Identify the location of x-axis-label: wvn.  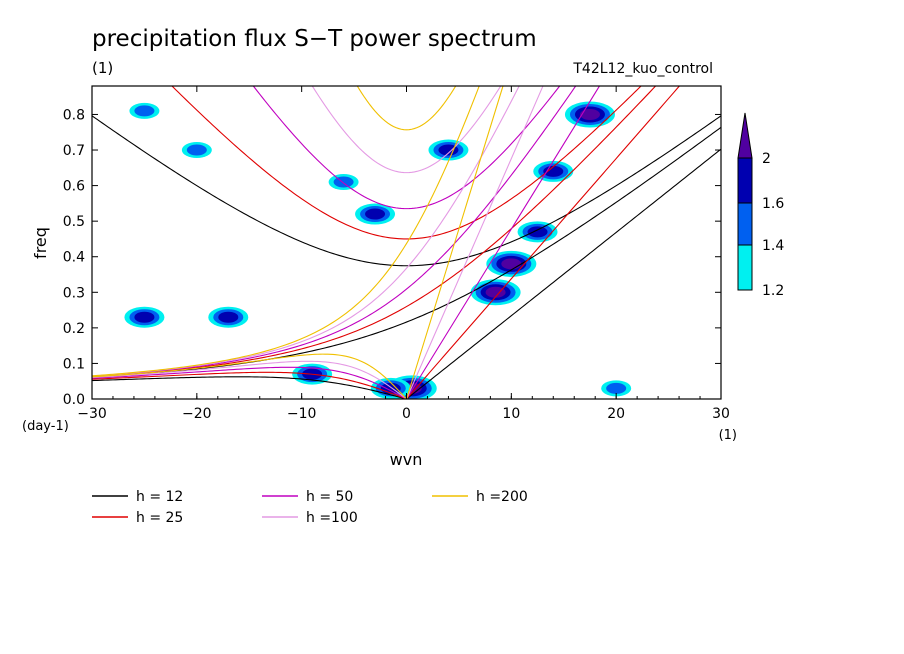
(406, 459).